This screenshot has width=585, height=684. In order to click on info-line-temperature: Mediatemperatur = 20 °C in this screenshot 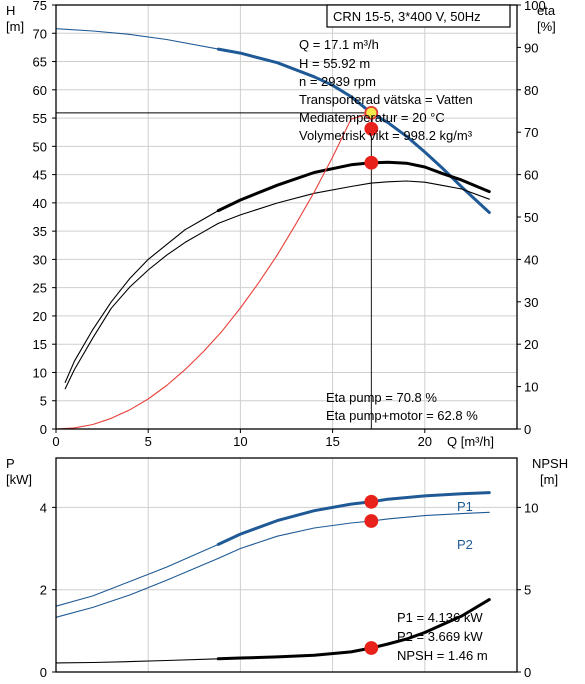, I will do `click(372, 117)`.